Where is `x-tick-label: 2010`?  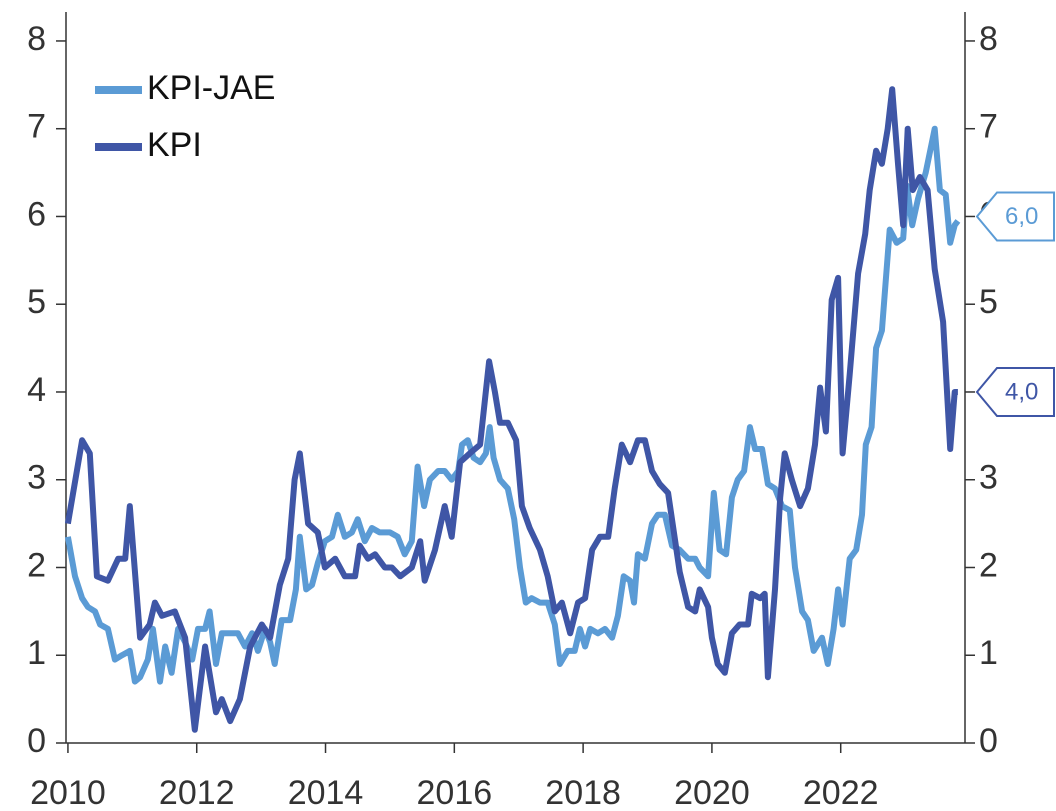
x-tick-label: 2010 is located at coordinates (68, 792).